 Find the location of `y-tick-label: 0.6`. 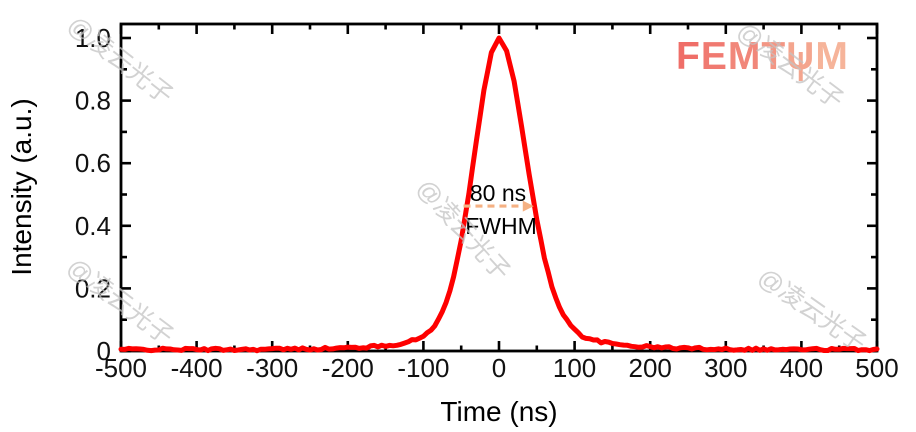

y-tick-label: 0.6 is located at coordinates (93, 163).